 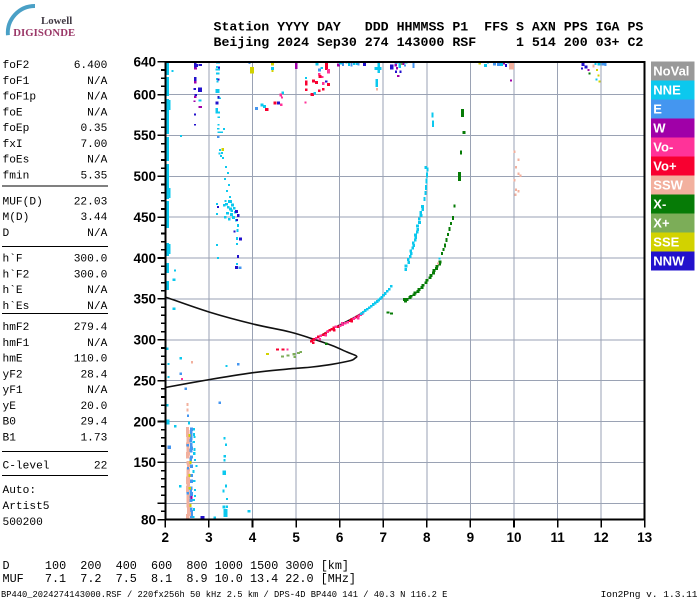 I want to click on svg-text: foEp, so click(x=16, y=129).